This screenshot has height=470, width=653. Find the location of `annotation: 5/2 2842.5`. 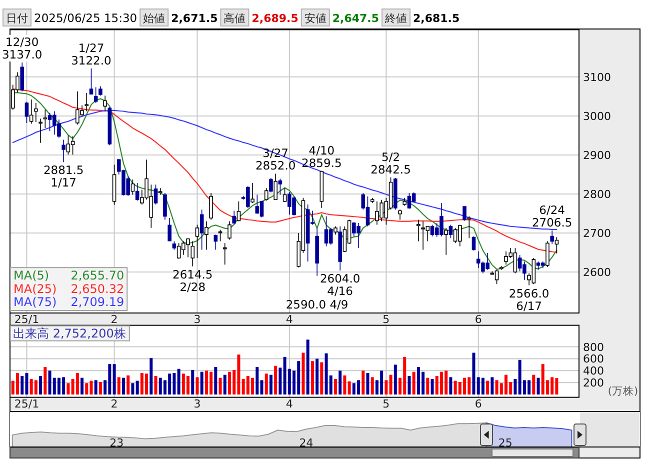

annotation: 5/2 2842.5 is located at coordinates (390, 163).